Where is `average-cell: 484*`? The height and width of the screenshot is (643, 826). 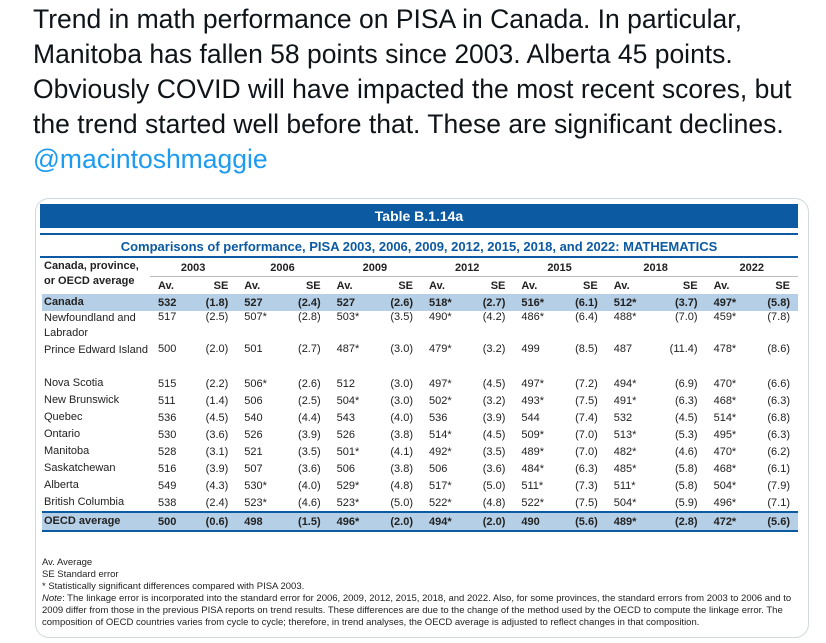
average-cell: 484* is located at coordinates (533, 468).